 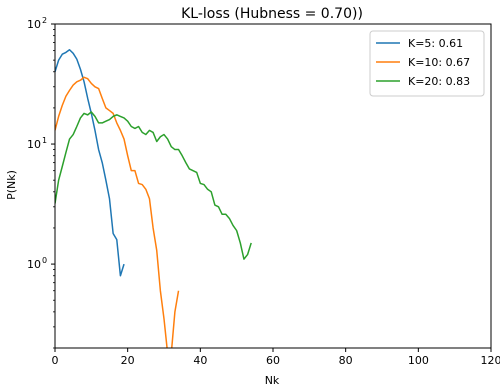 I want to click on legend: K=5: 0.61 K=10: 0.67 K=20: 0.83, so click(x=427, y=63).